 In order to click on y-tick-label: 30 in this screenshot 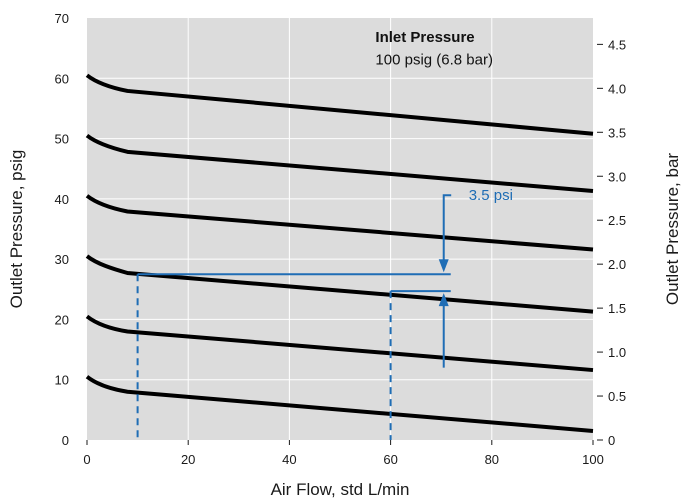, I will do `click(62, 259)`.